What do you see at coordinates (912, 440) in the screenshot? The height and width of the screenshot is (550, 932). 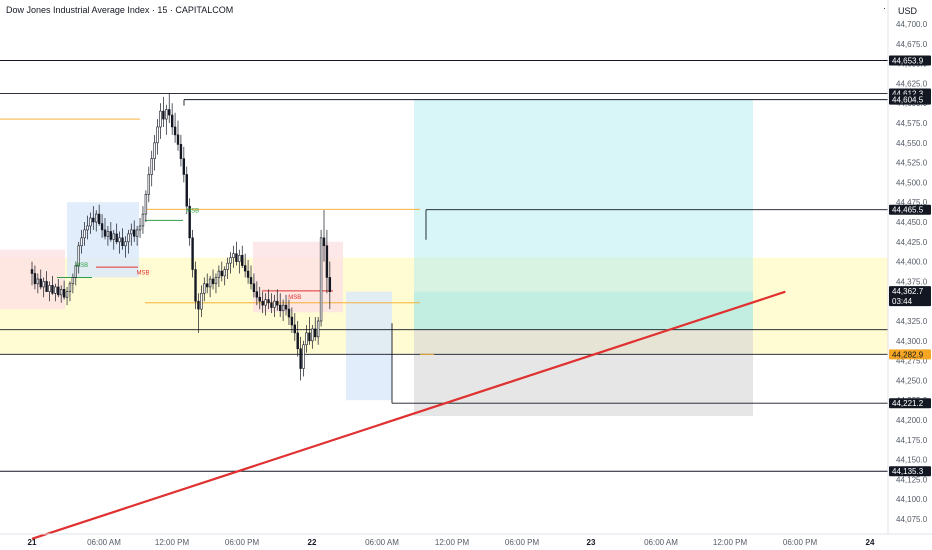 I see `y-tick-label: 44,175.0` at bounding box center [912, 440].